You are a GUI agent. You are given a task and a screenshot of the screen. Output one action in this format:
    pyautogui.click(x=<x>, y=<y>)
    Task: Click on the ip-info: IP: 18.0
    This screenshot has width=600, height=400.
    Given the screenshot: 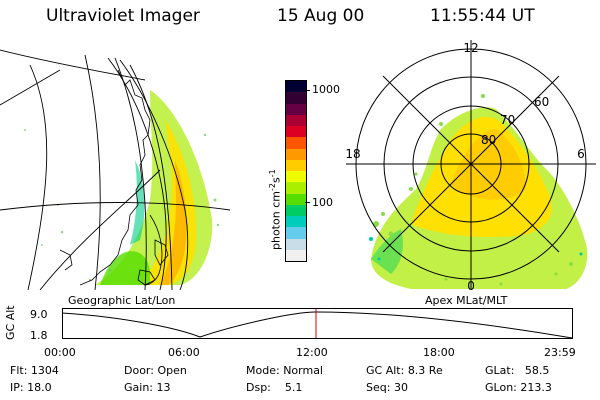 What is the action you would take?
    pyautogui.click(x=31, y=387)
    